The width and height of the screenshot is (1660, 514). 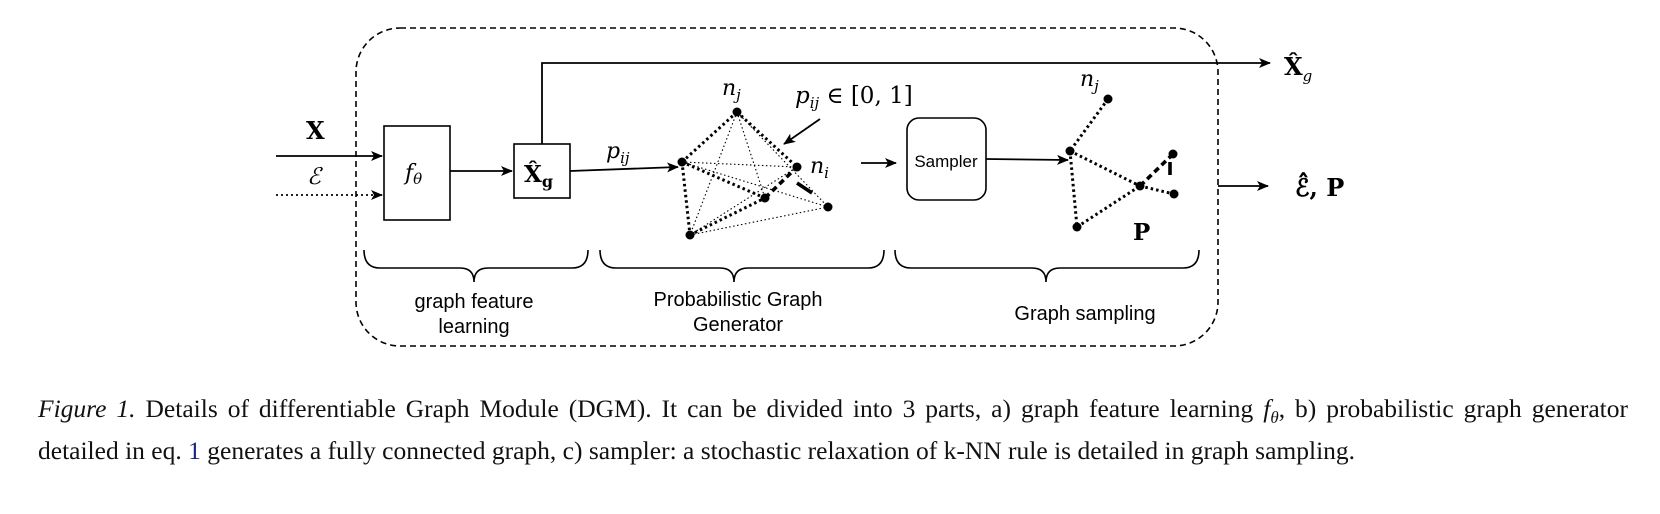 What do you see at coordinates (1271, 411) in the screenshot?
I see `f-theta-symbol: fθ` at bounding box center [1271, 411].